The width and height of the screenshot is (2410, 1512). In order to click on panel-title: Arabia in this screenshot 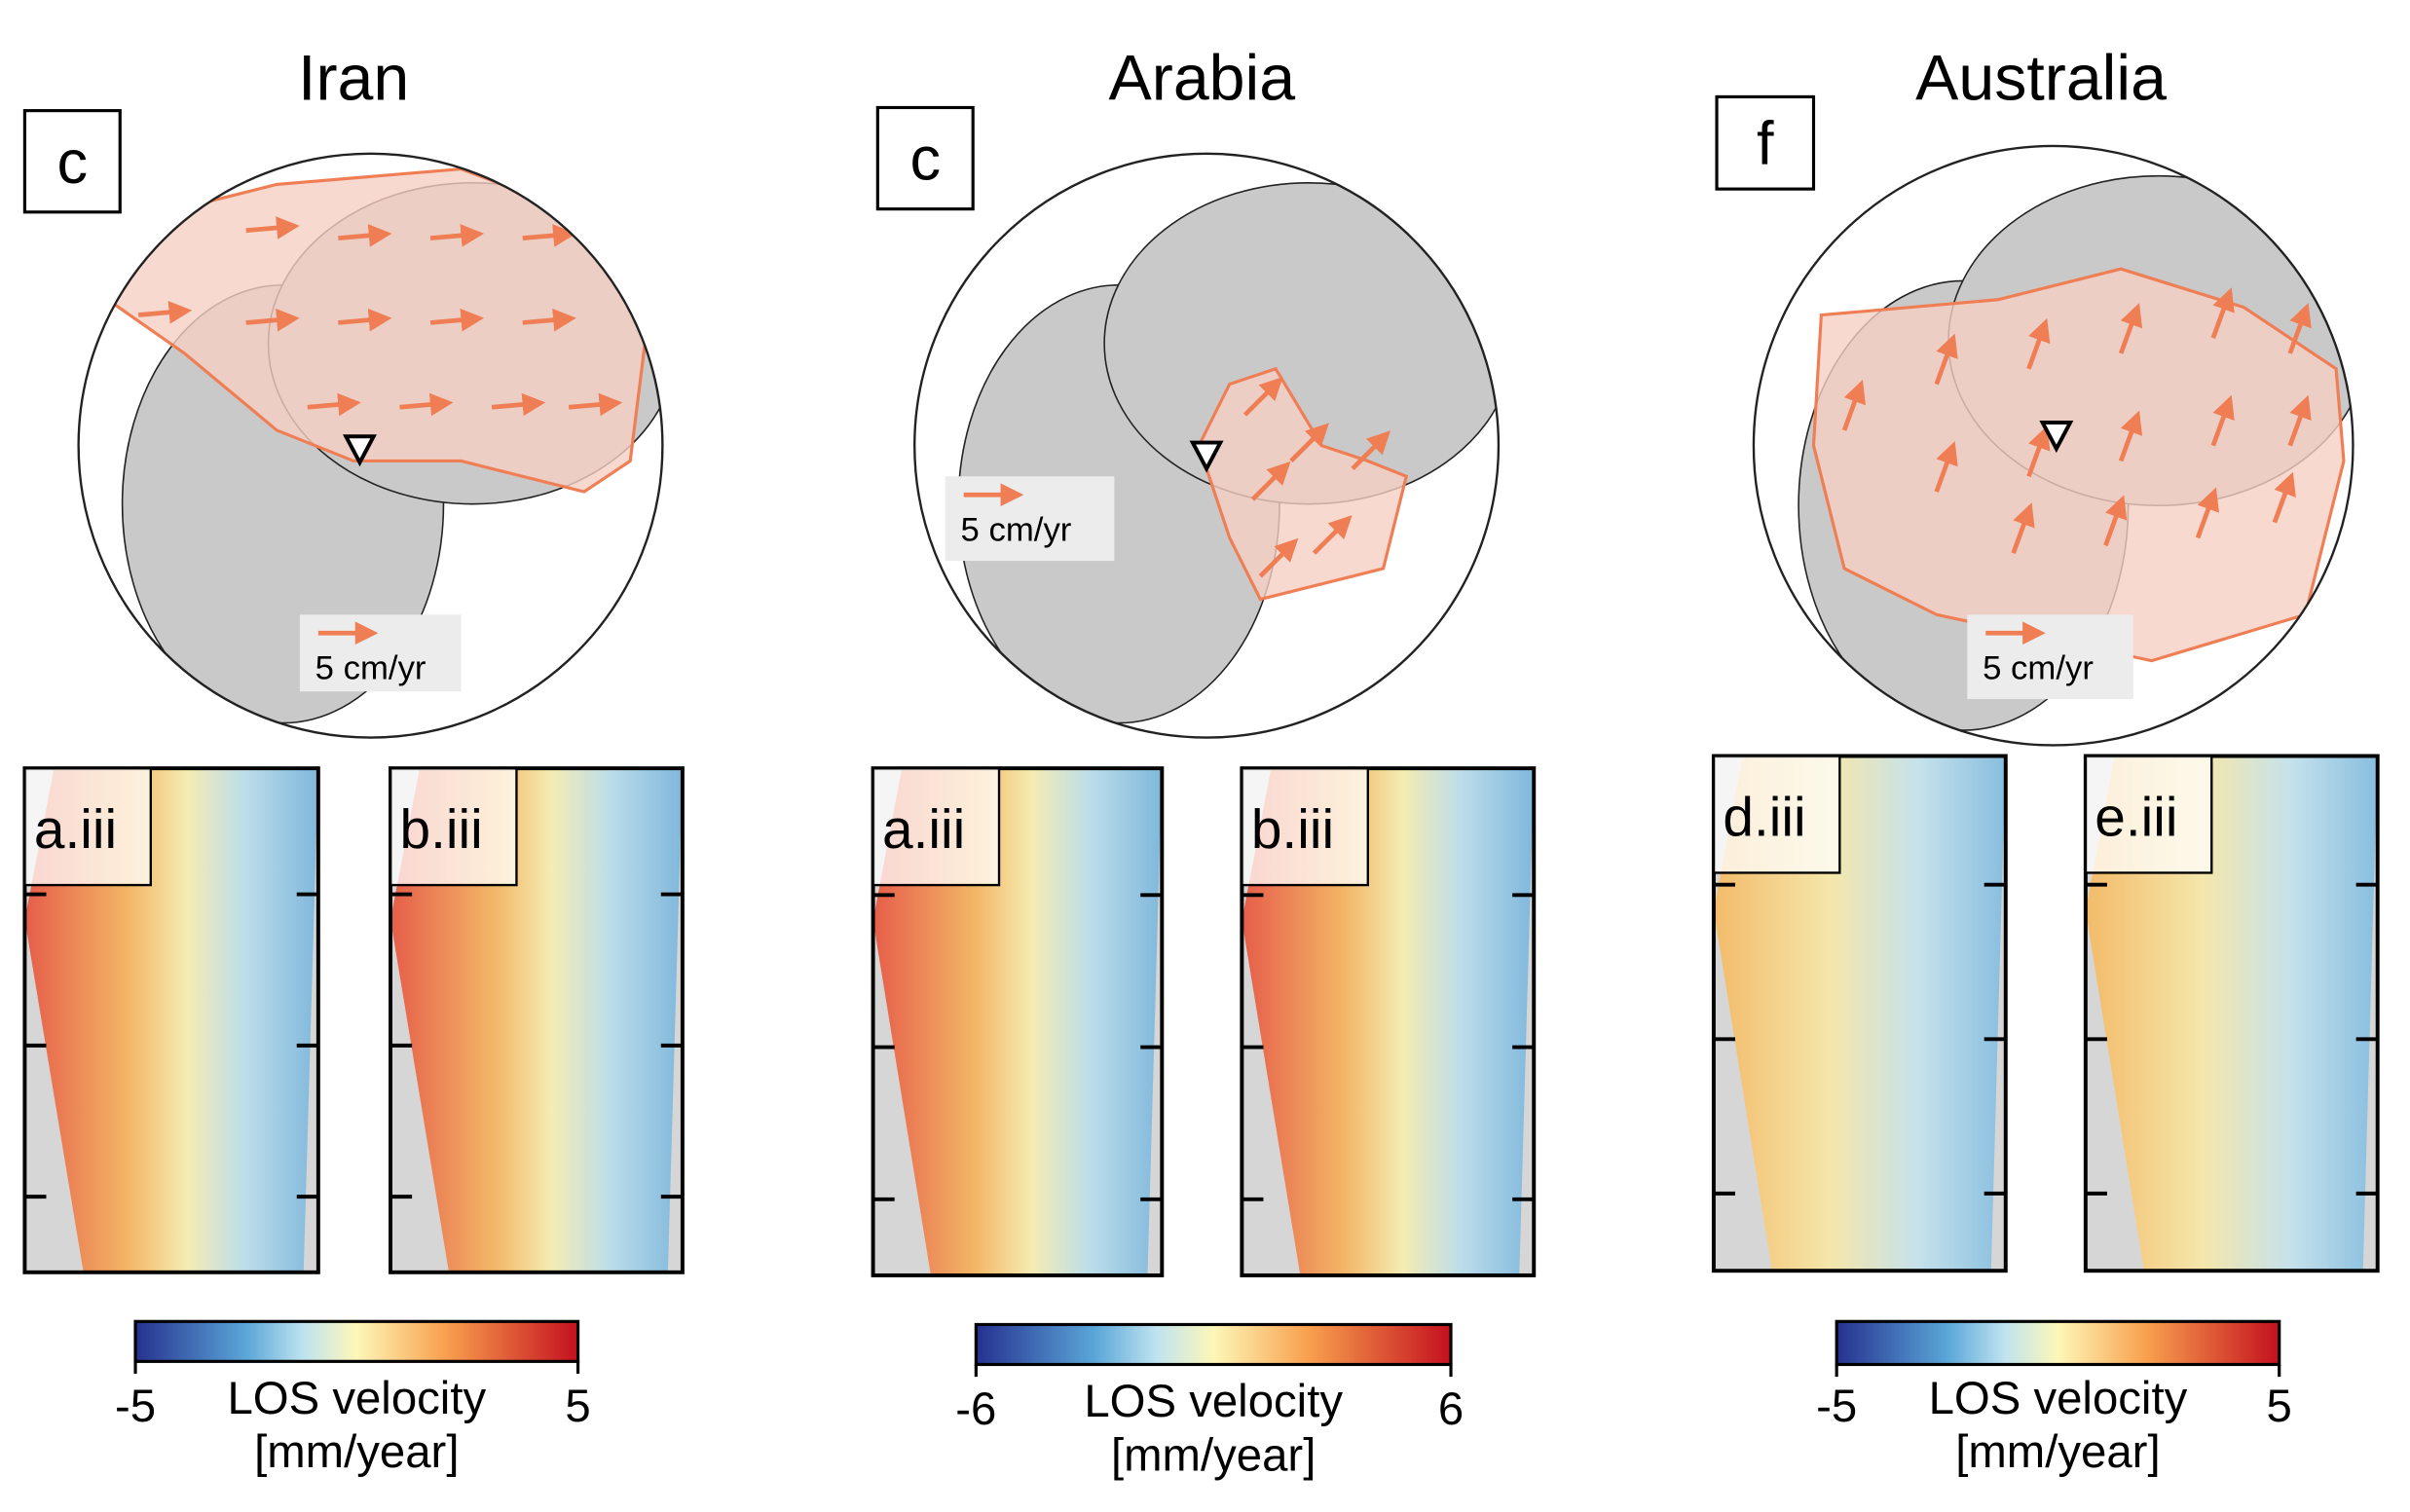, I will do `click(1202, 79)`.